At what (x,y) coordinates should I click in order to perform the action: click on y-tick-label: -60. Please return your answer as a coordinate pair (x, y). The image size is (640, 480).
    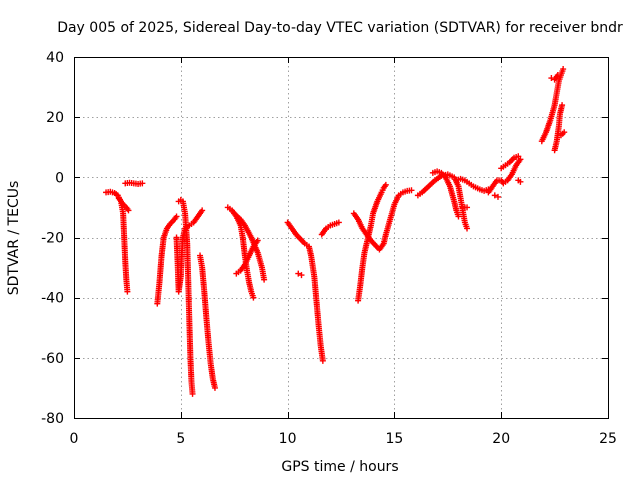
    Looking at the image, I should click on (52, 359).